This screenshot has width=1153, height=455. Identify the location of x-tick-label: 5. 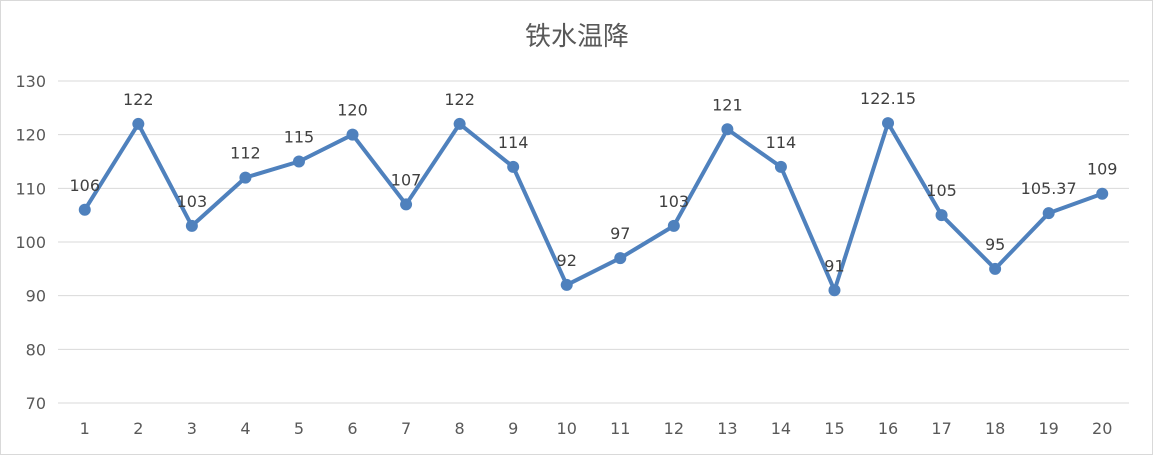
(299, 428).